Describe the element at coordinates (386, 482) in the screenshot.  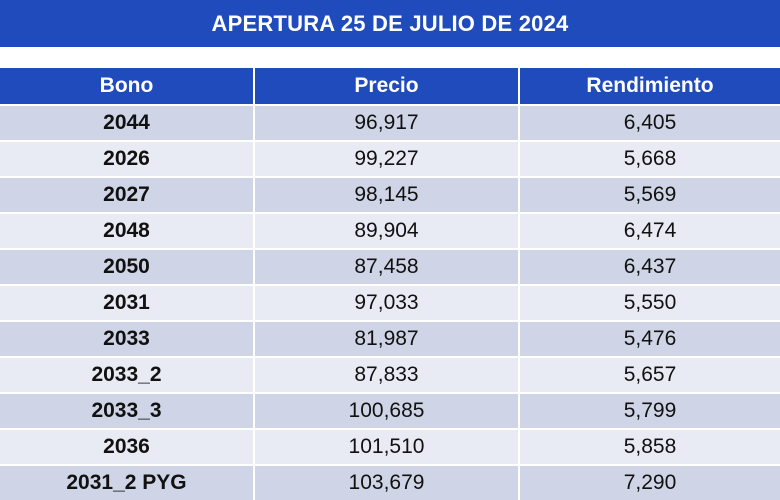
I see `cell-precio: 103,679` at that location.